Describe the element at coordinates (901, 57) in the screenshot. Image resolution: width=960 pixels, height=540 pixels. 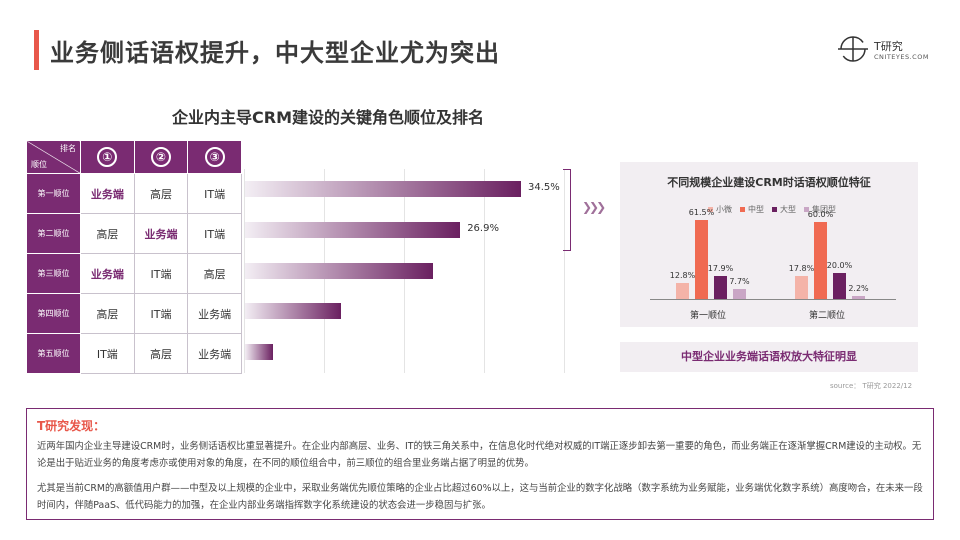
I see `logo-url: CNITEYES.COM` at that location.